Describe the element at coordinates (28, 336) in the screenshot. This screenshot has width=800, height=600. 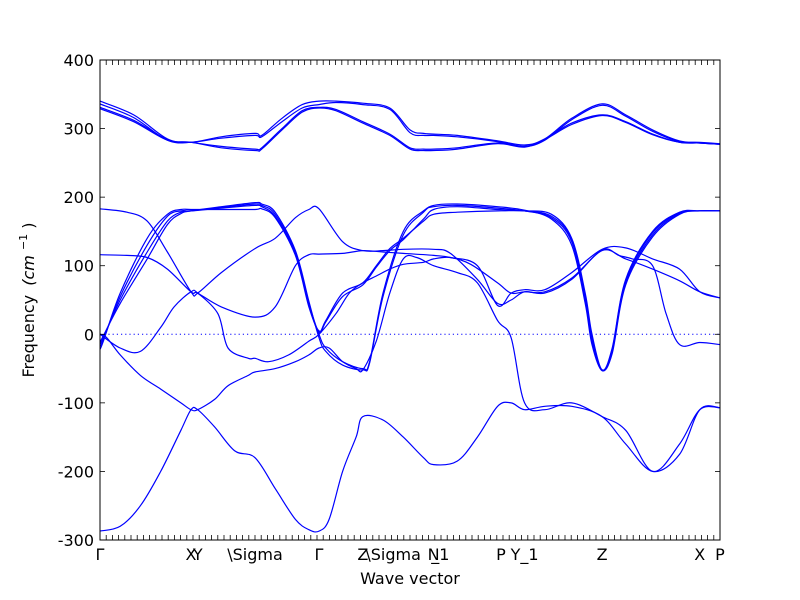
I see `y-axis-title-main: Frequency` at that location.